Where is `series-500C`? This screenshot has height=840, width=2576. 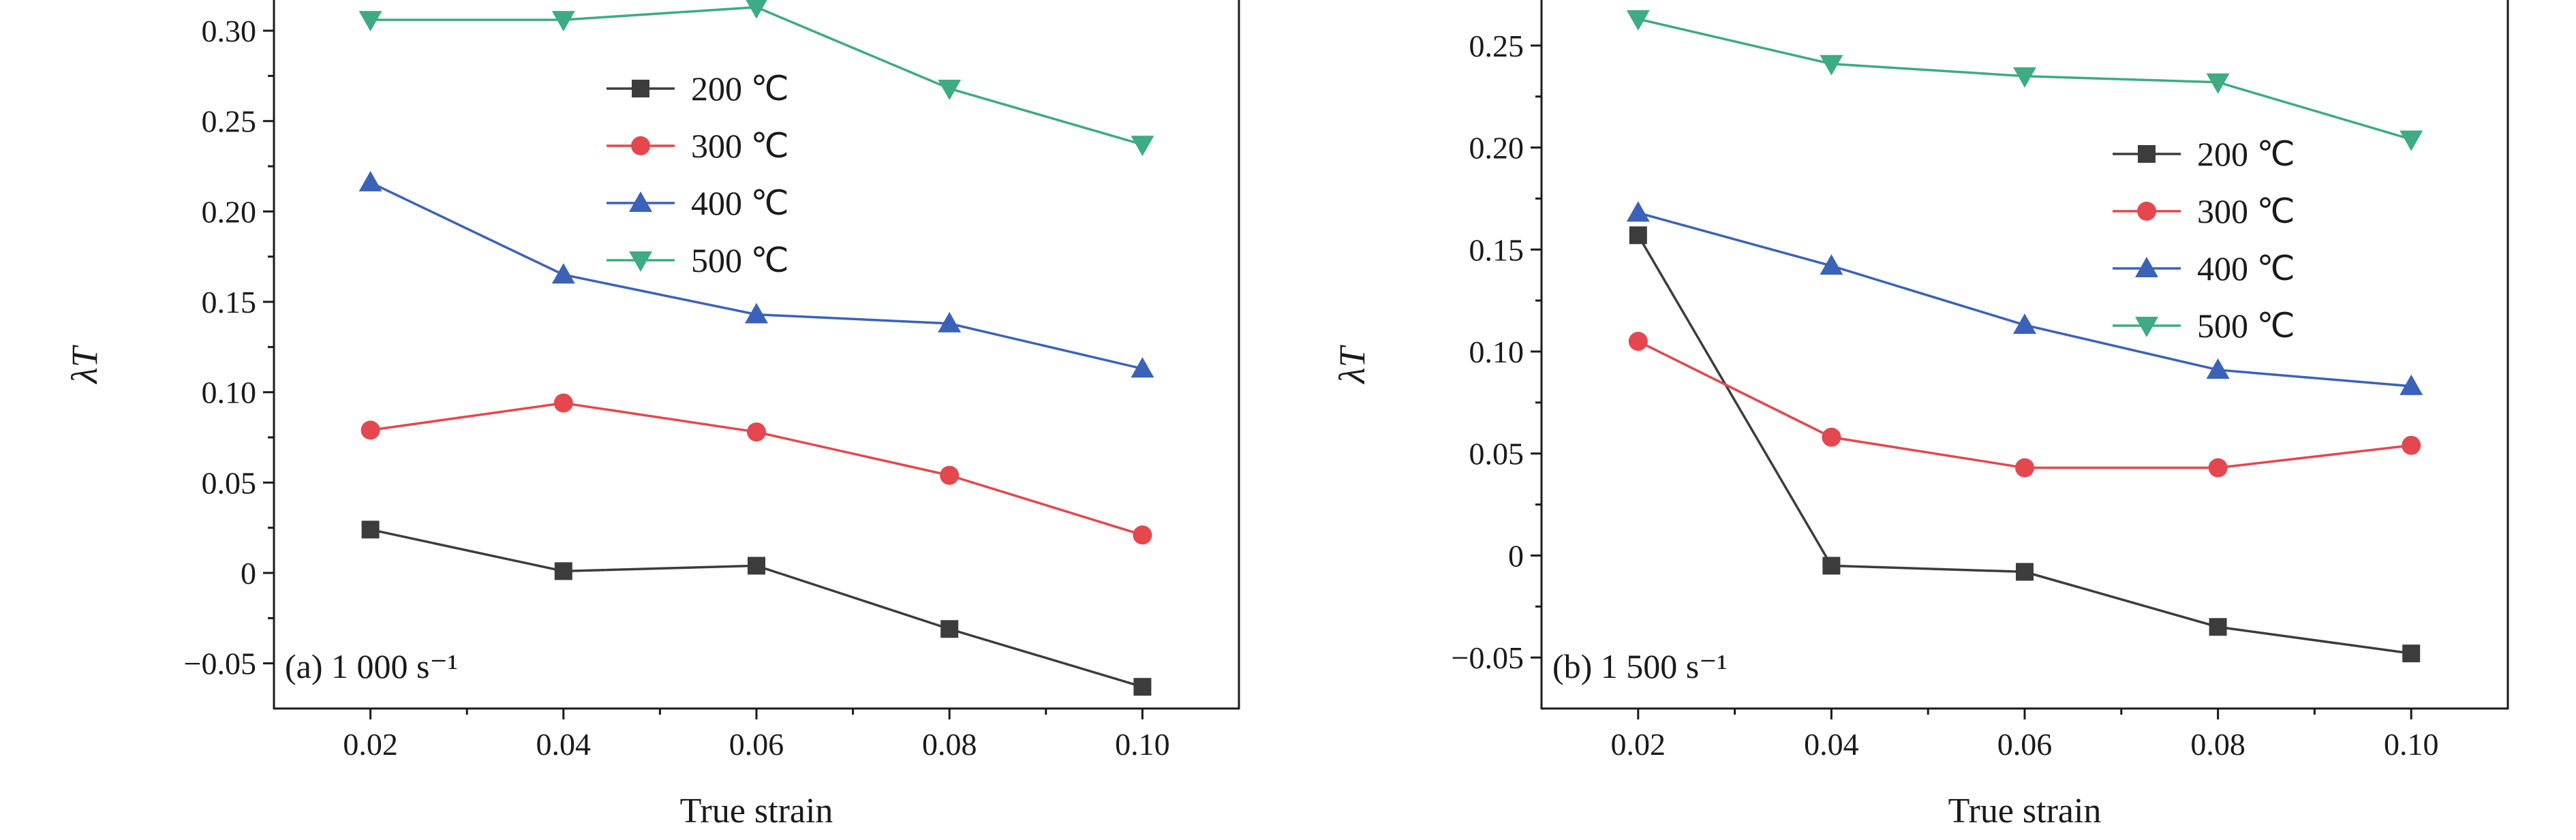 series-500C is located at coordinates (2024, 80).